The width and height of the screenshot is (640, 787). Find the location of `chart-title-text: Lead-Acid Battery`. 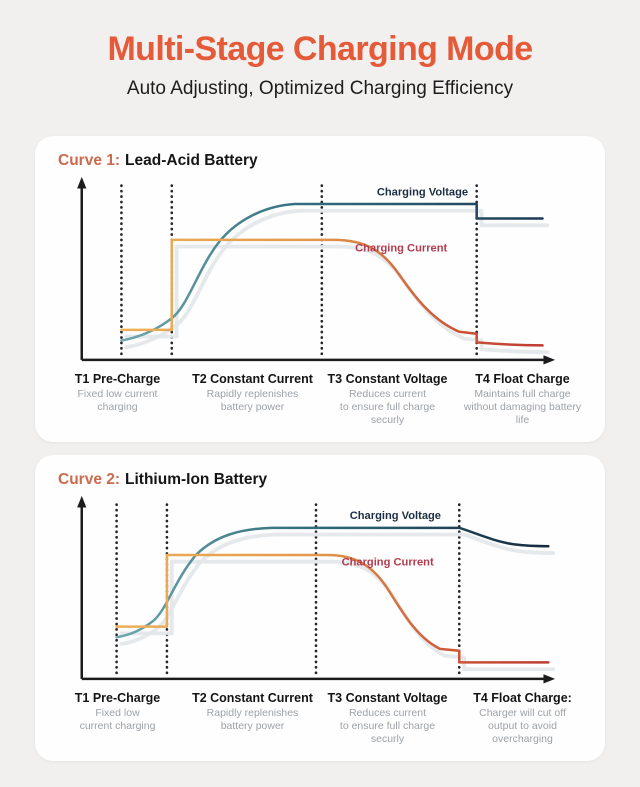

chart-title-text: Lead-Acid Battery is located at coordinates (191, 160).